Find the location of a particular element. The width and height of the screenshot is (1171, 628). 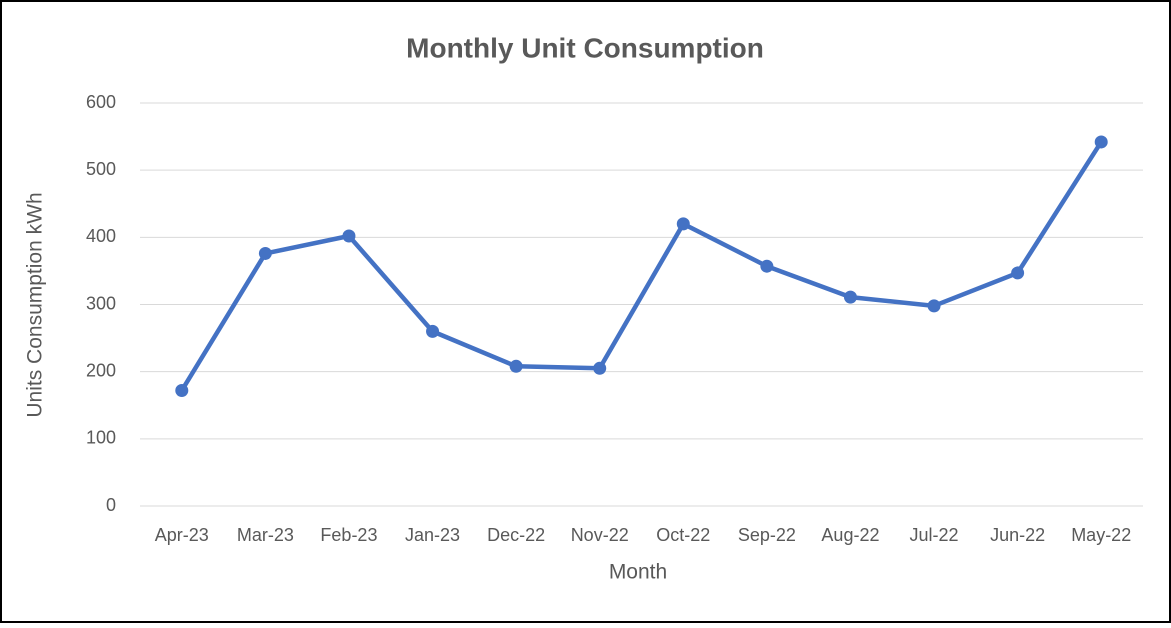

y-tick-label: 400 is located at coordinates (101, 236).